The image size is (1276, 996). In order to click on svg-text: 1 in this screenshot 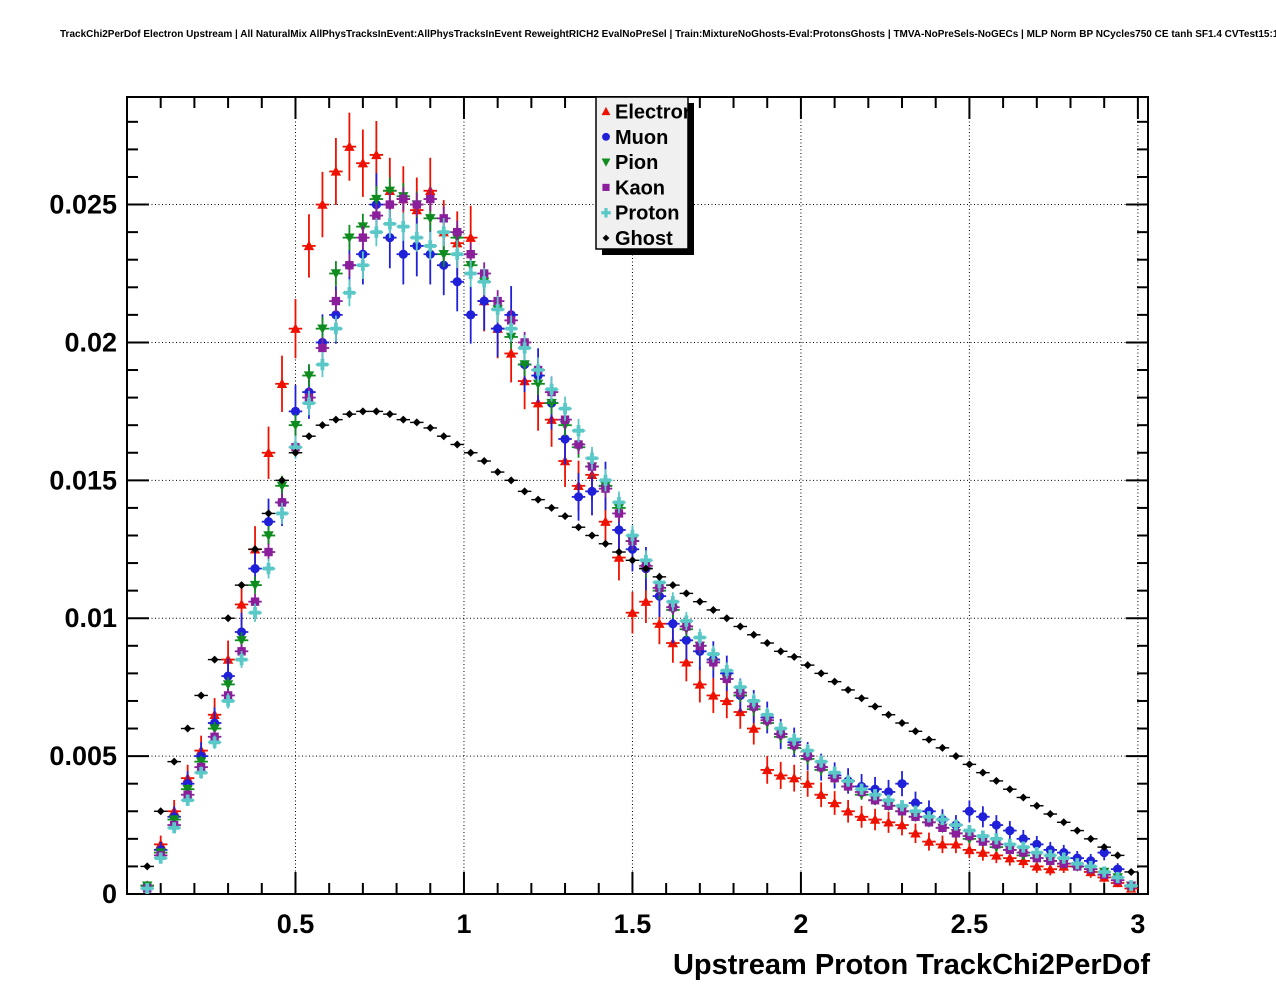, I will do `click(463, 924)`.